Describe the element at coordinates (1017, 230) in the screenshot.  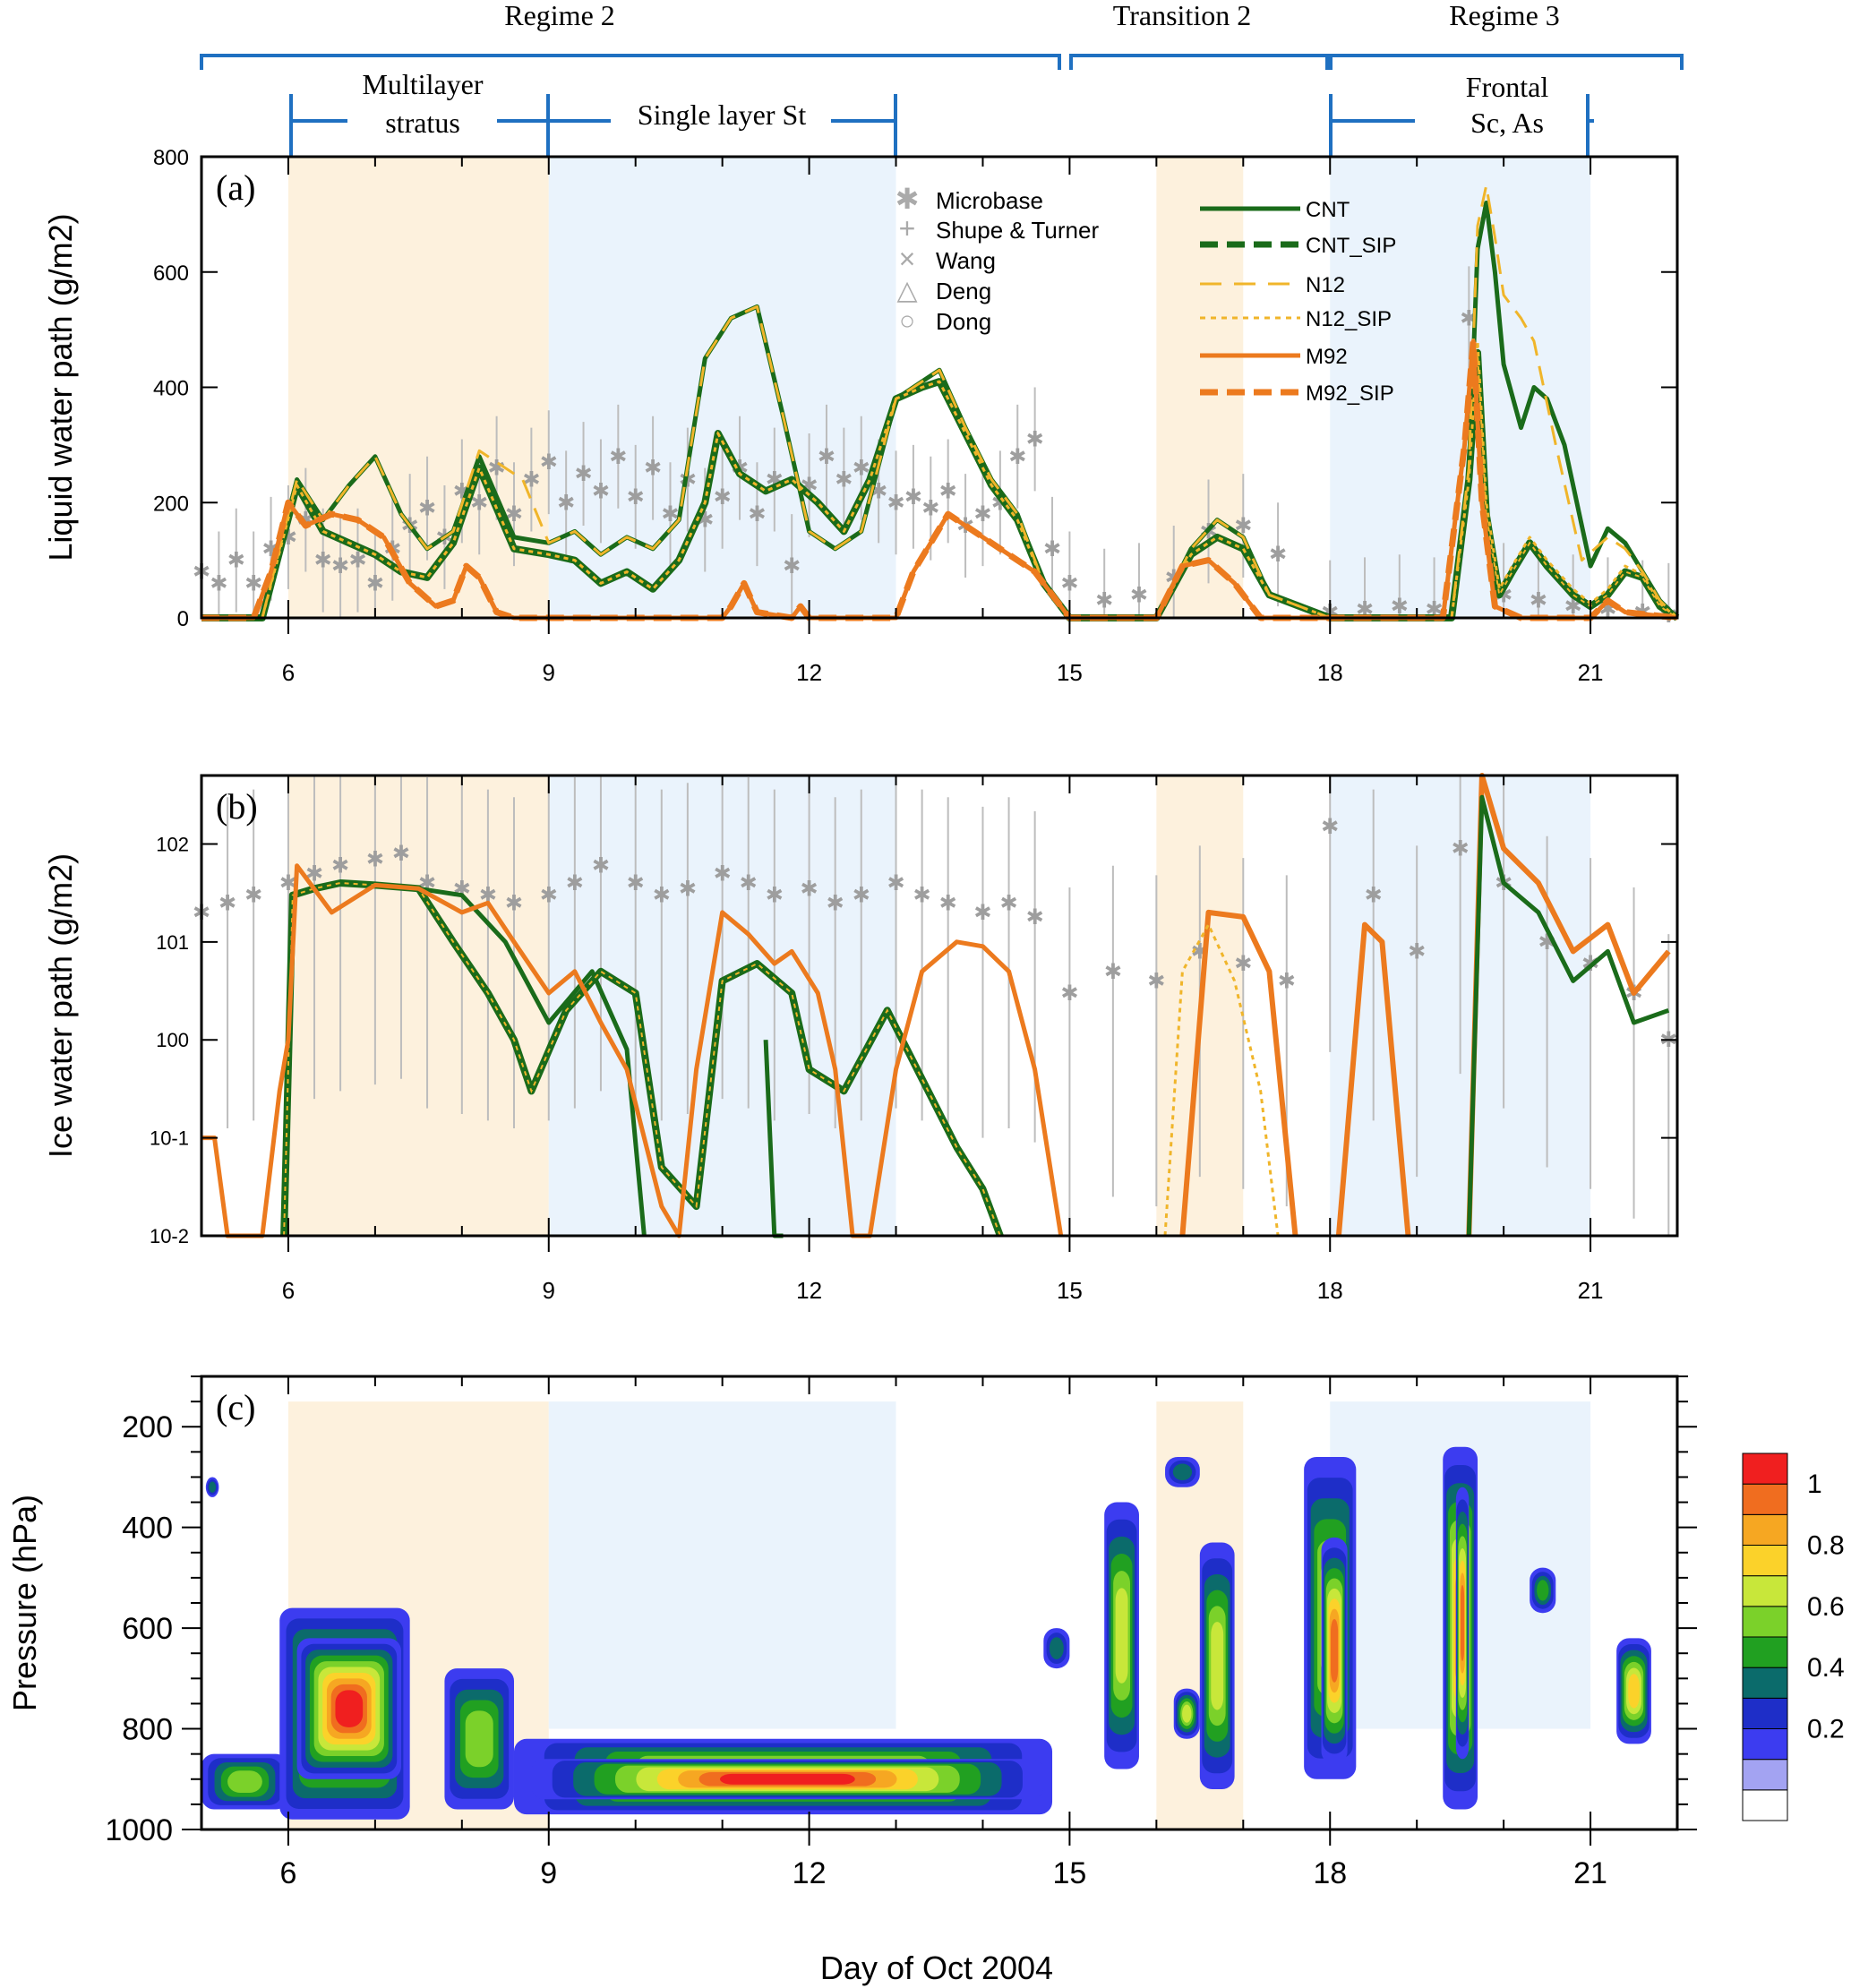
I see `legend-obs-2: Shupe & Turner` at that location.